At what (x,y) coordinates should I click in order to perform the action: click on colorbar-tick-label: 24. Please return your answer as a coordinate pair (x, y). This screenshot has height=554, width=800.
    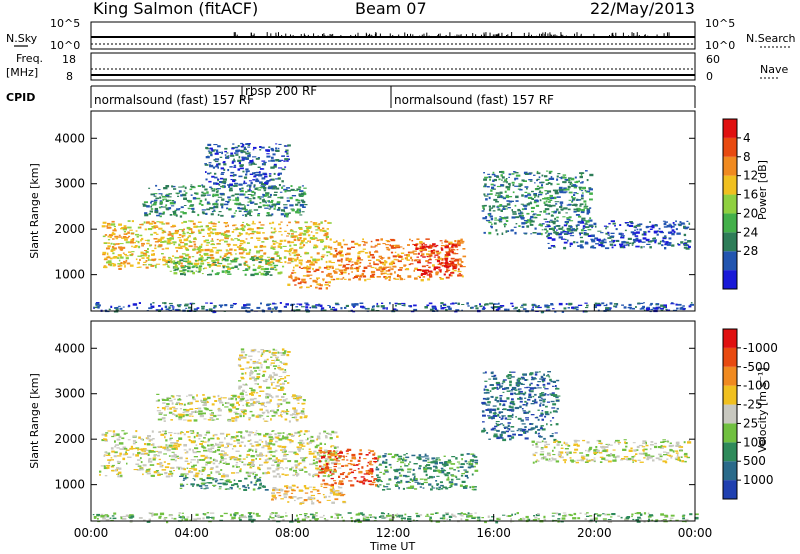
    Looking at the image, I should click on (750, 232).